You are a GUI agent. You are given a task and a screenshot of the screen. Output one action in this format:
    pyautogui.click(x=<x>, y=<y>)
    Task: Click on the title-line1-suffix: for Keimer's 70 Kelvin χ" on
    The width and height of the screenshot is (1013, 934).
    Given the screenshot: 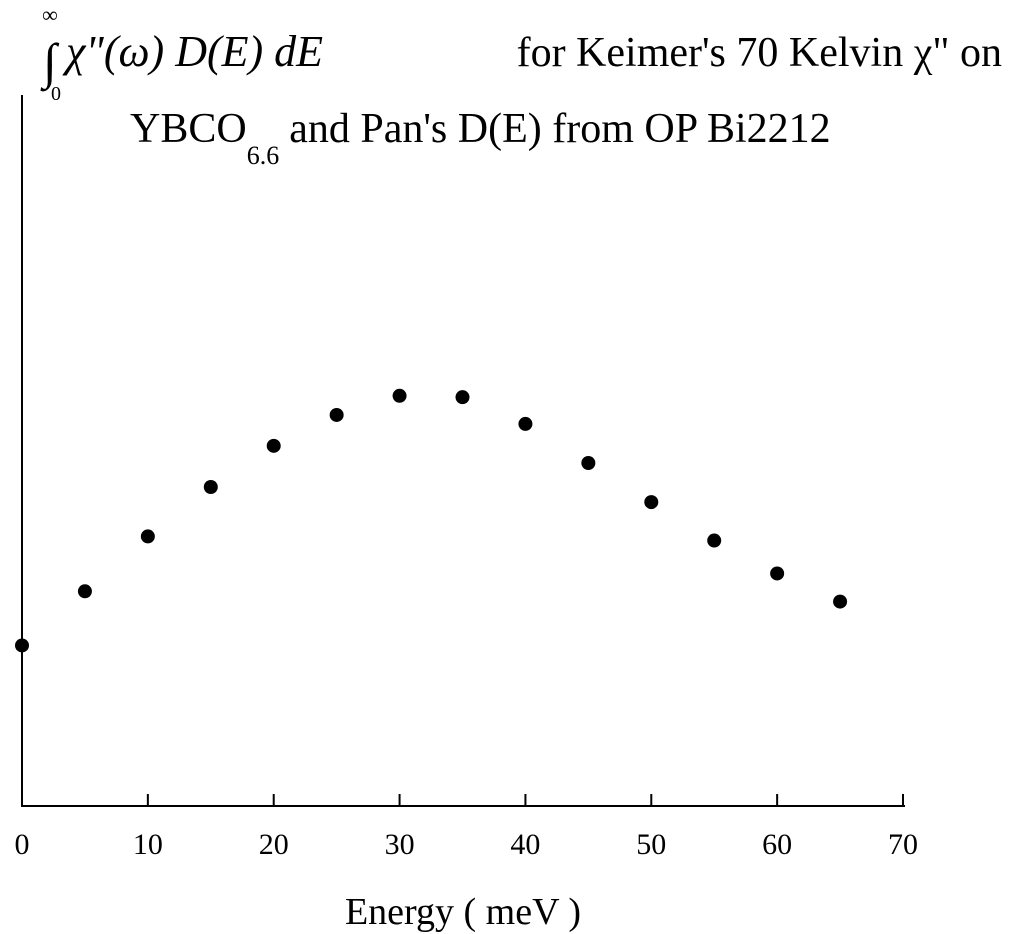 What is the action you would take?
    pyautogui.click(x=759, y=53)
    